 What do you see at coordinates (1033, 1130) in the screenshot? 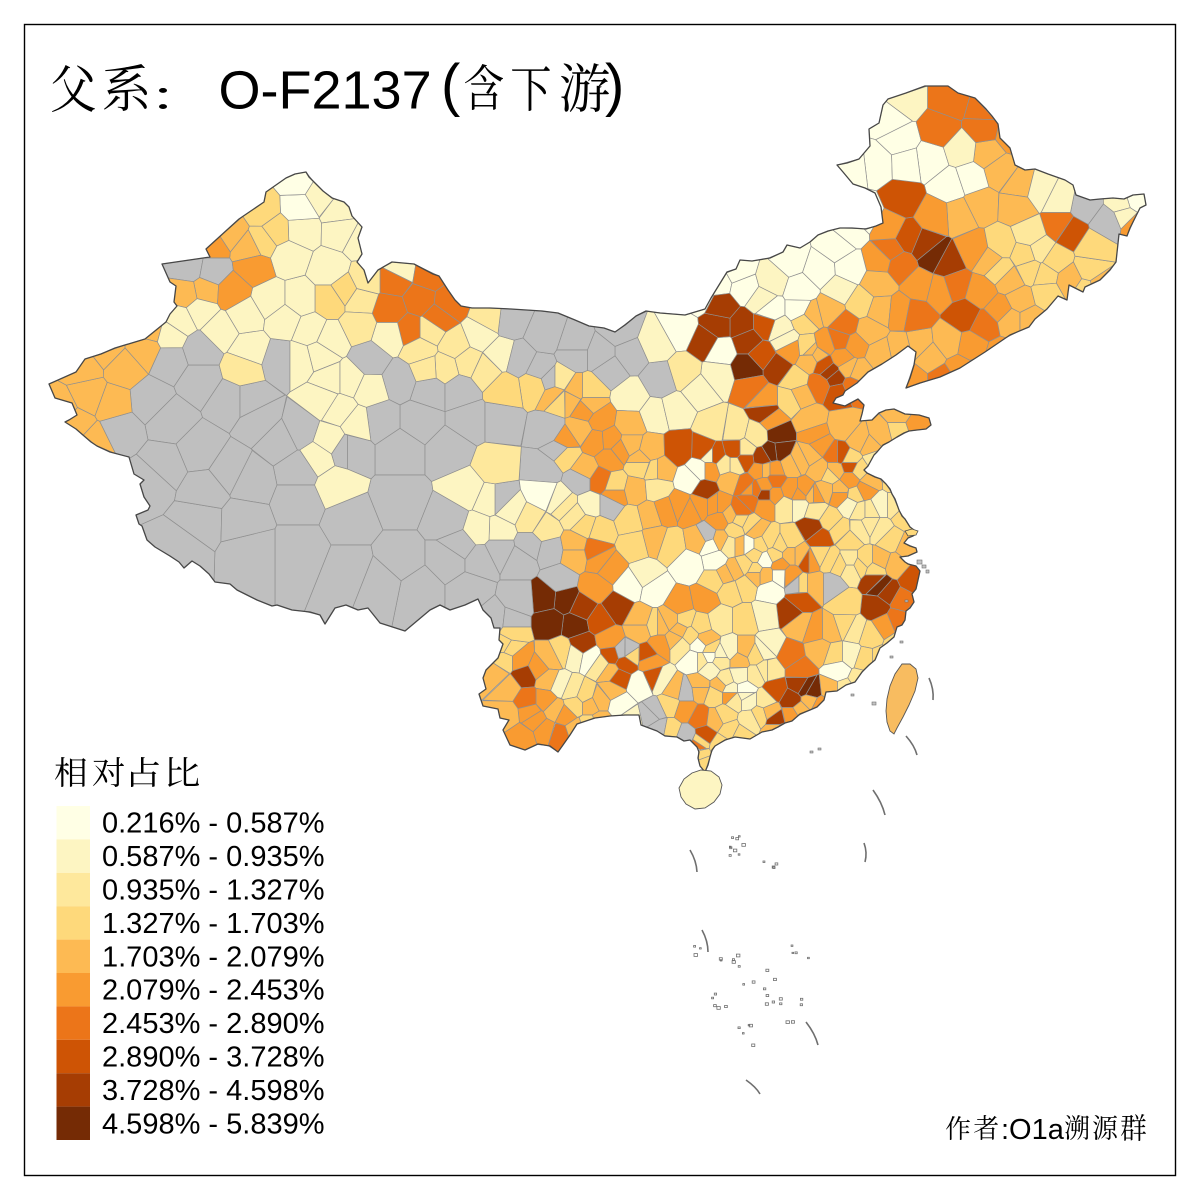
I see `svg-text: :O1a` at bounding box center [1033, 1130].